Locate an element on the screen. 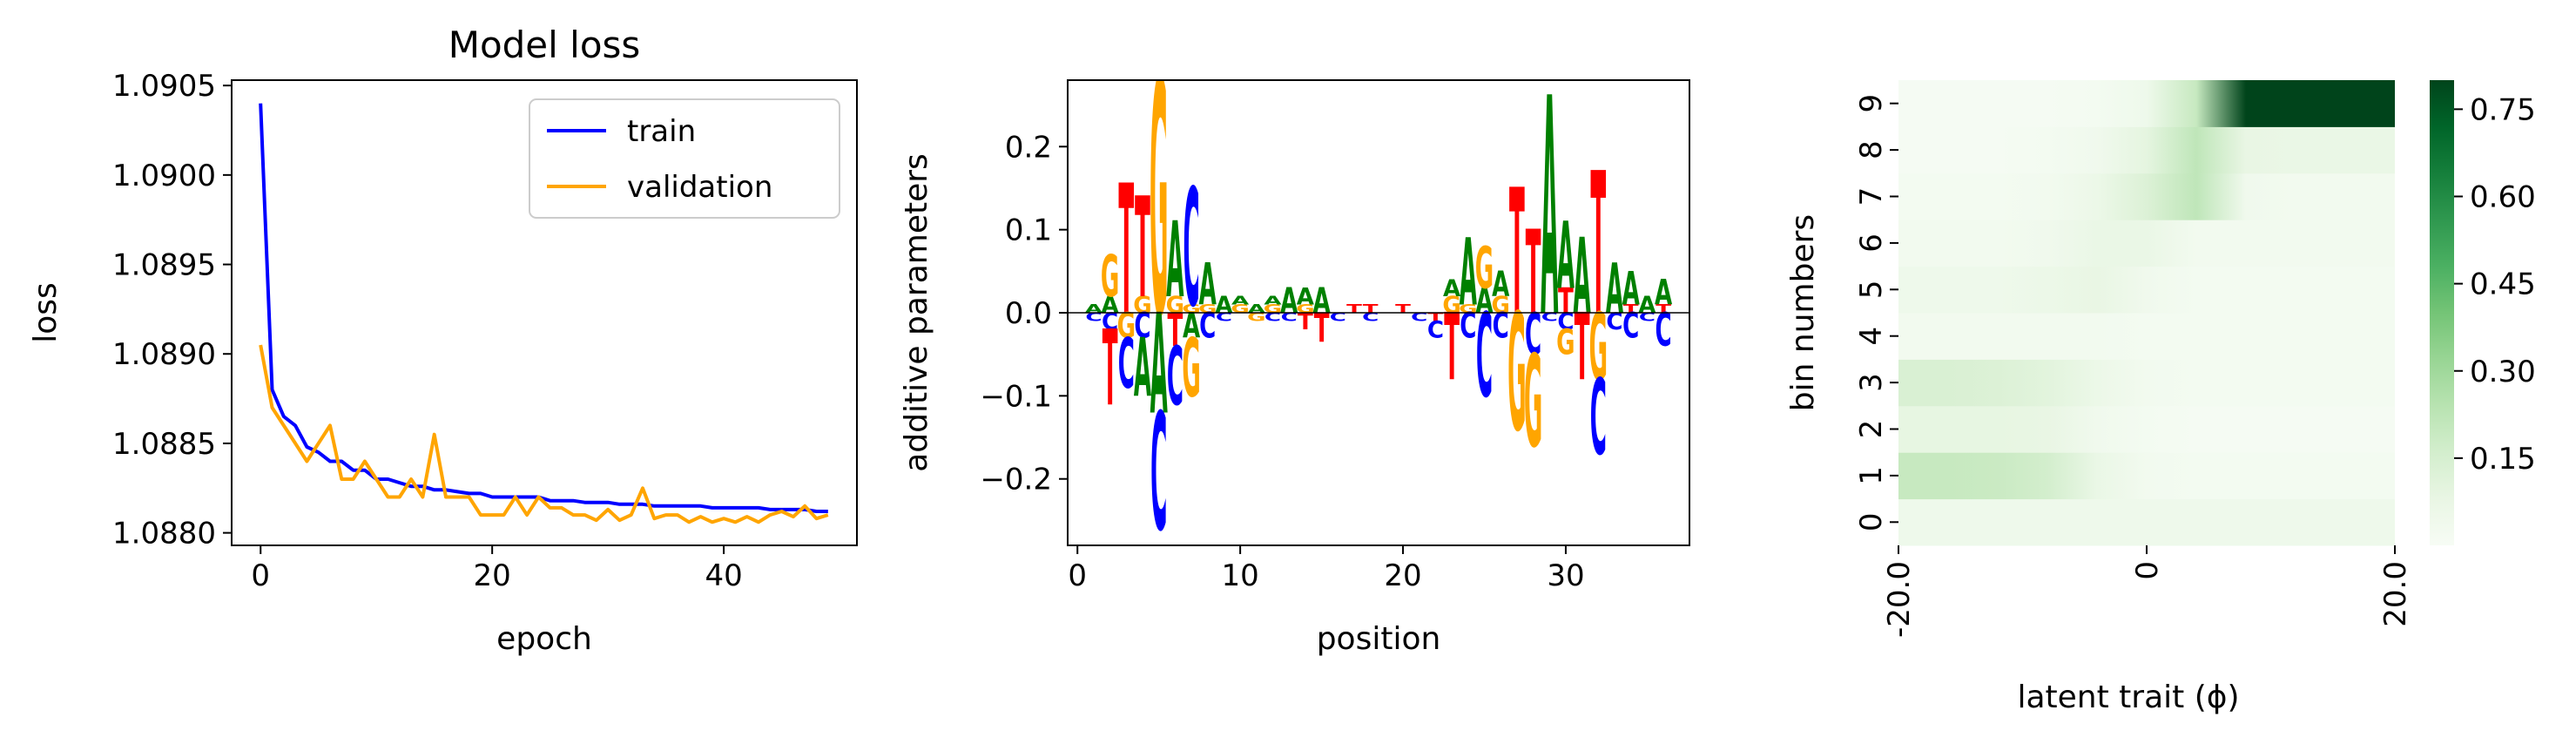 Image resolution: width=2576 pixels, height=744 pixels. legend-label-validation: validation is located at coordinates (699, 188).